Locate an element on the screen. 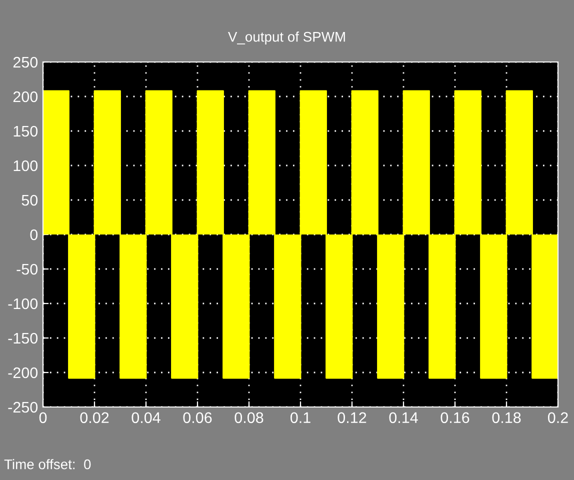 The image size is (574, 480). y-tick-label: -250 is located at coordinates (23, 407).